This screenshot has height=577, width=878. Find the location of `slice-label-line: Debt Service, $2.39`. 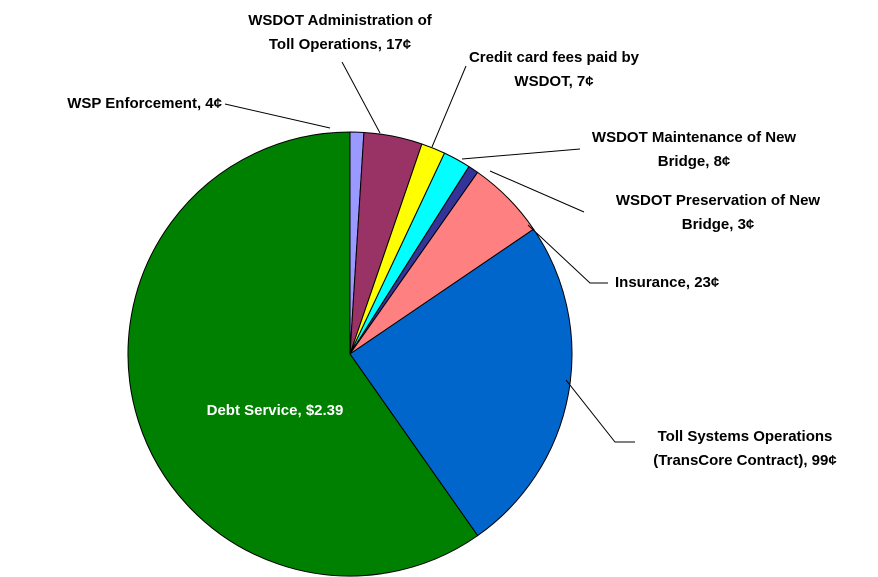

slice-label-line: Debt Service, $2.39 is located at coordinates (275, 410).